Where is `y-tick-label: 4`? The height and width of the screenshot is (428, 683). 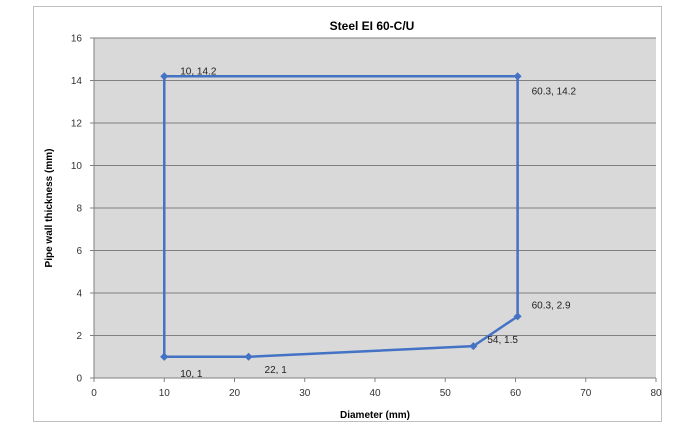
y-tick-label: 4 is located at coordinates (79, 294).